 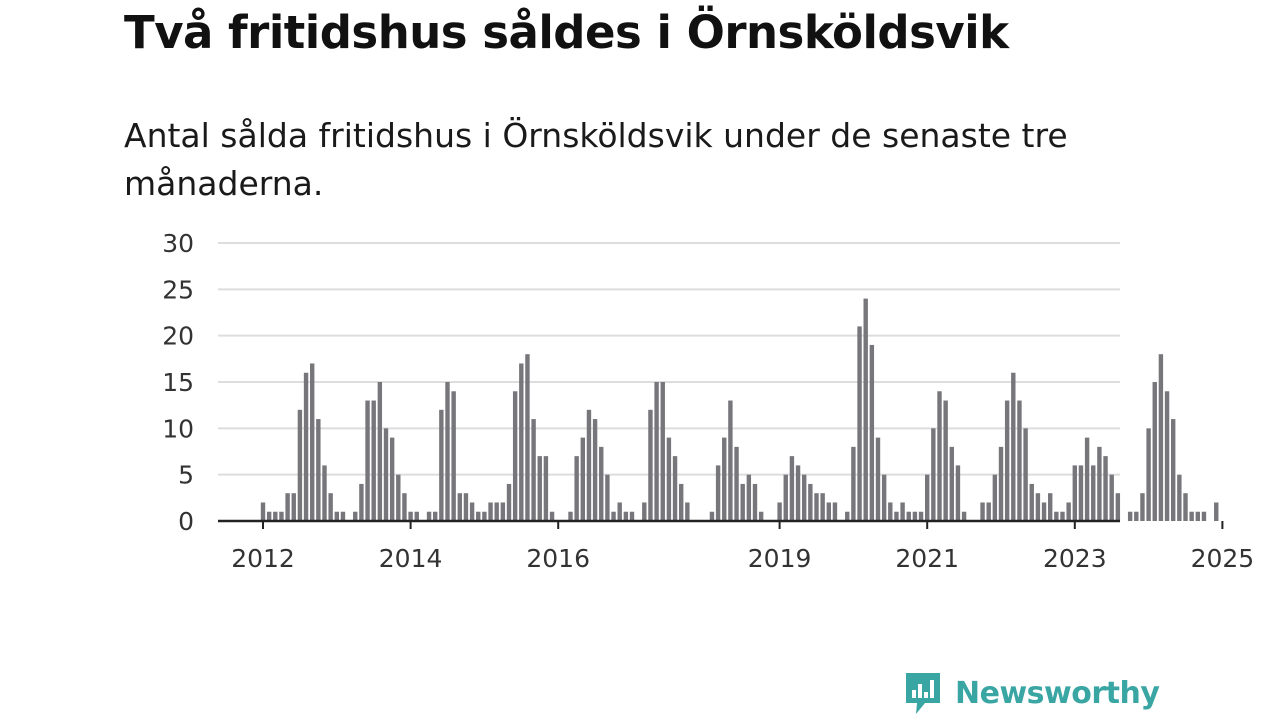 I want to click on newsworthy-logo-icon, so click(x=923, y=693).